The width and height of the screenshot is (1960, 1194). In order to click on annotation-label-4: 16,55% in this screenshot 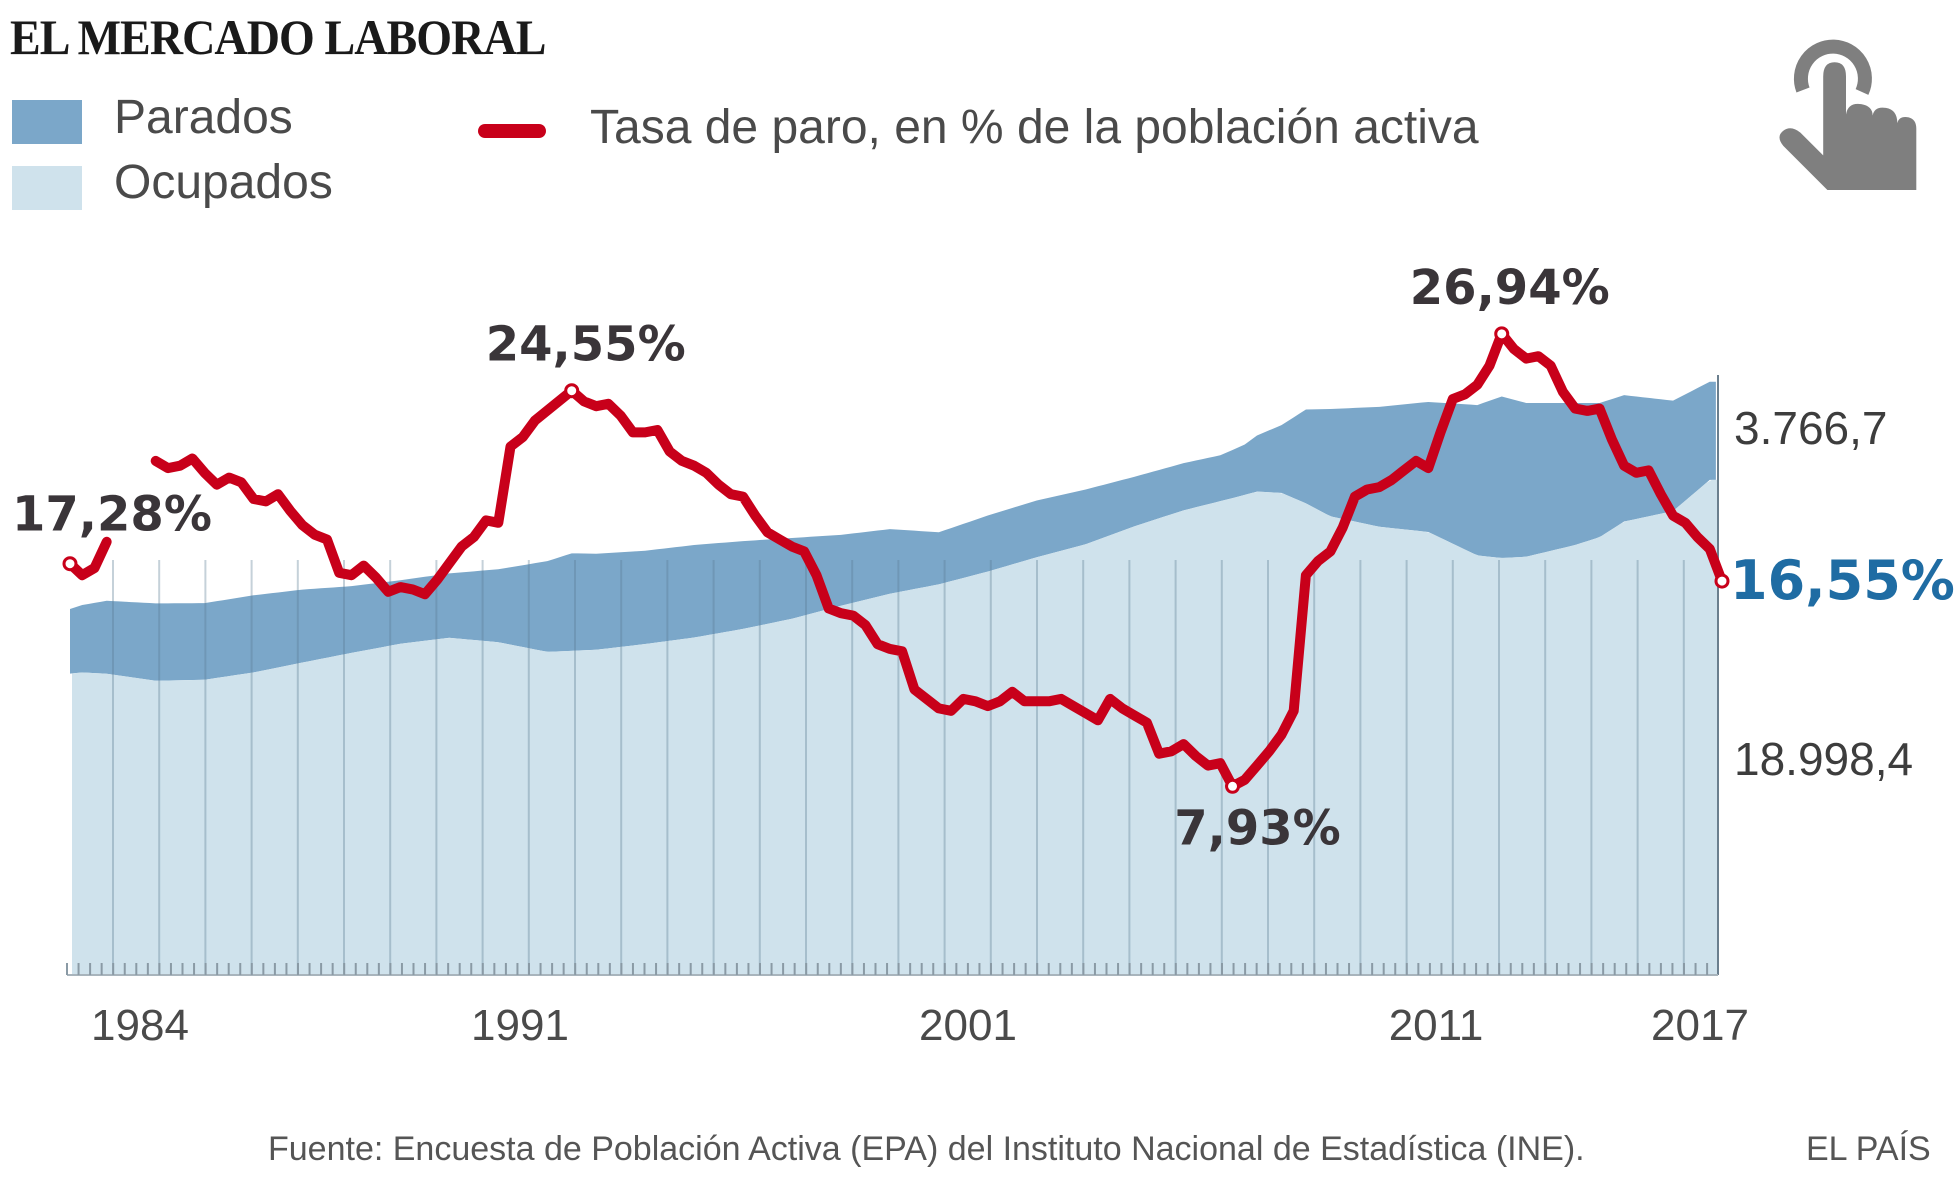, I will do `click(1842, 580)`.